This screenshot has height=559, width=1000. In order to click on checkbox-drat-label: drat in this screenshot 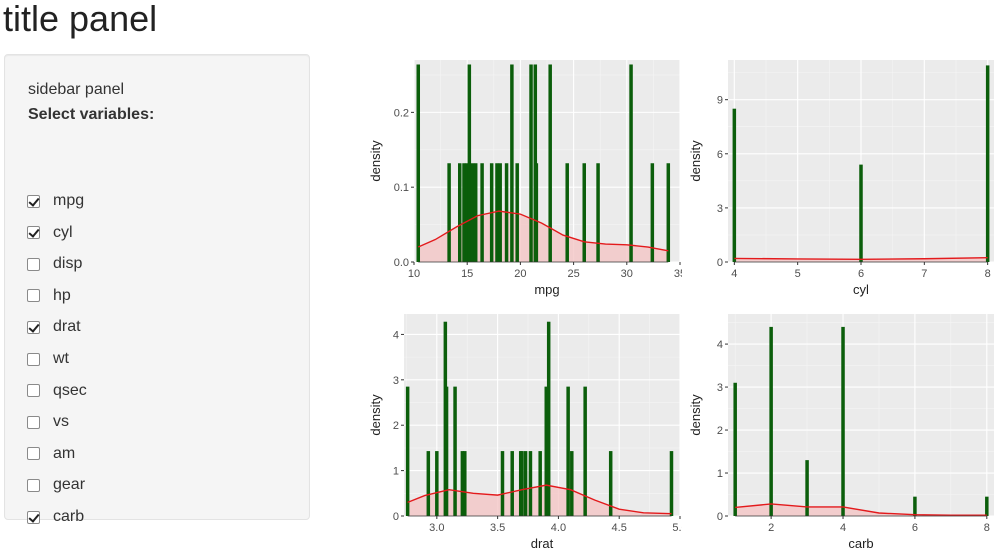, I will do `click(67, 327)`.